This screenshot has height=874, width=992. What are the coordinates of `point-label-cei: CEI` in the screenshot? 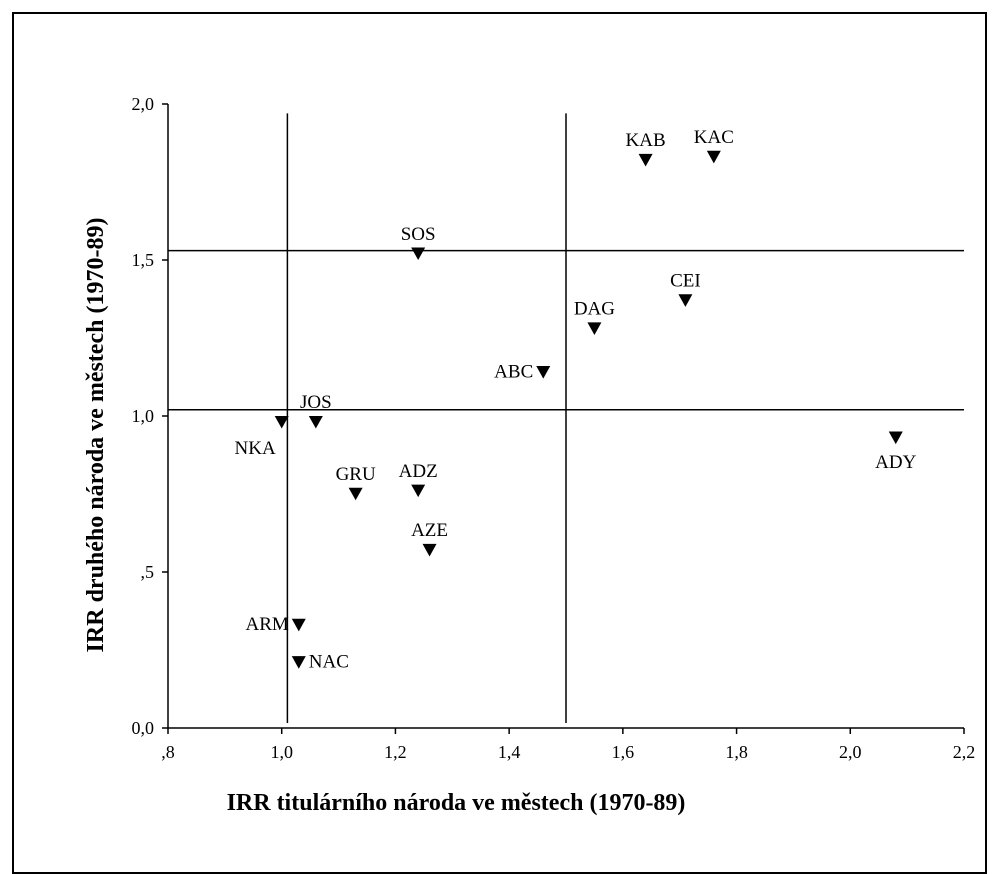 It's located at (685, 281).